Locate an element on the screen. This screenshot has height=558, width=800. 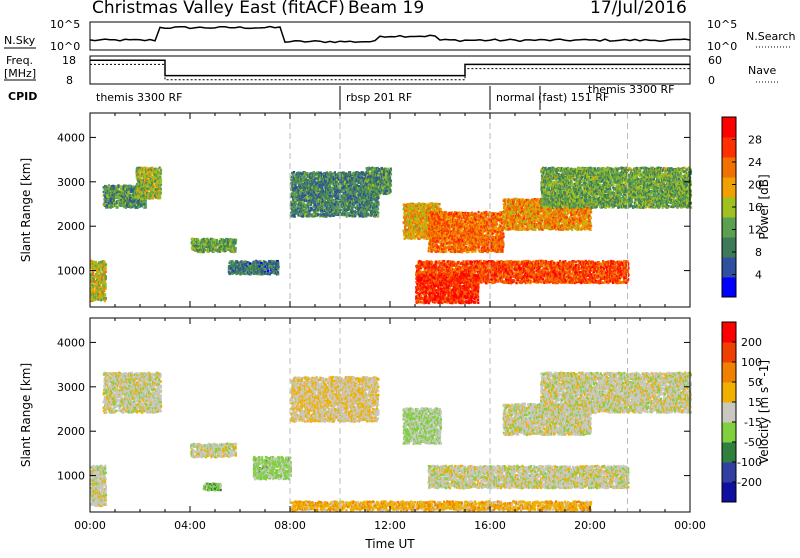
nsky-label: N.Sky is located at coordinates (20, 40).